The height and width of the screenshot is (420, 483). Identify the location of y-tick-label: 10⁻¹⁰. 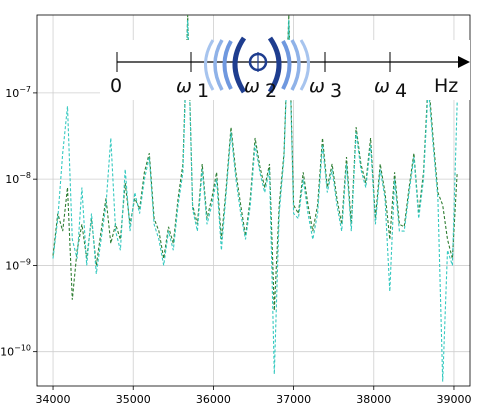
(15, 351).